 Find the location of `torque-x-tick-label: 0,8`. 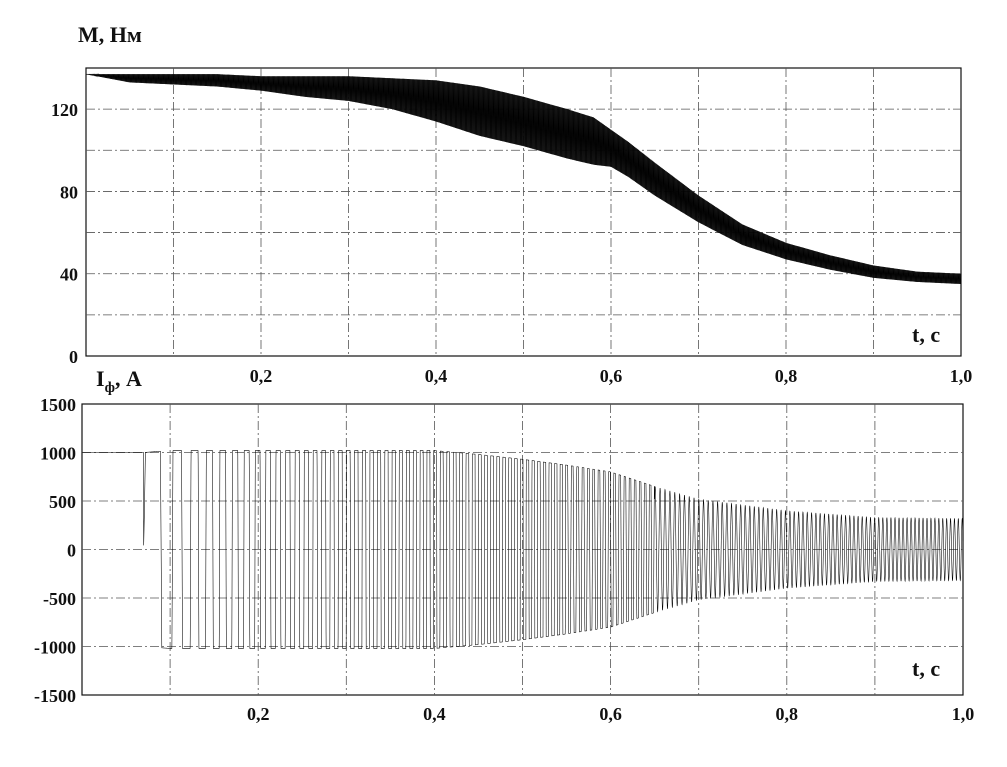

torque-x-tick-label: 0,8 is located at coordinates (786, 376).